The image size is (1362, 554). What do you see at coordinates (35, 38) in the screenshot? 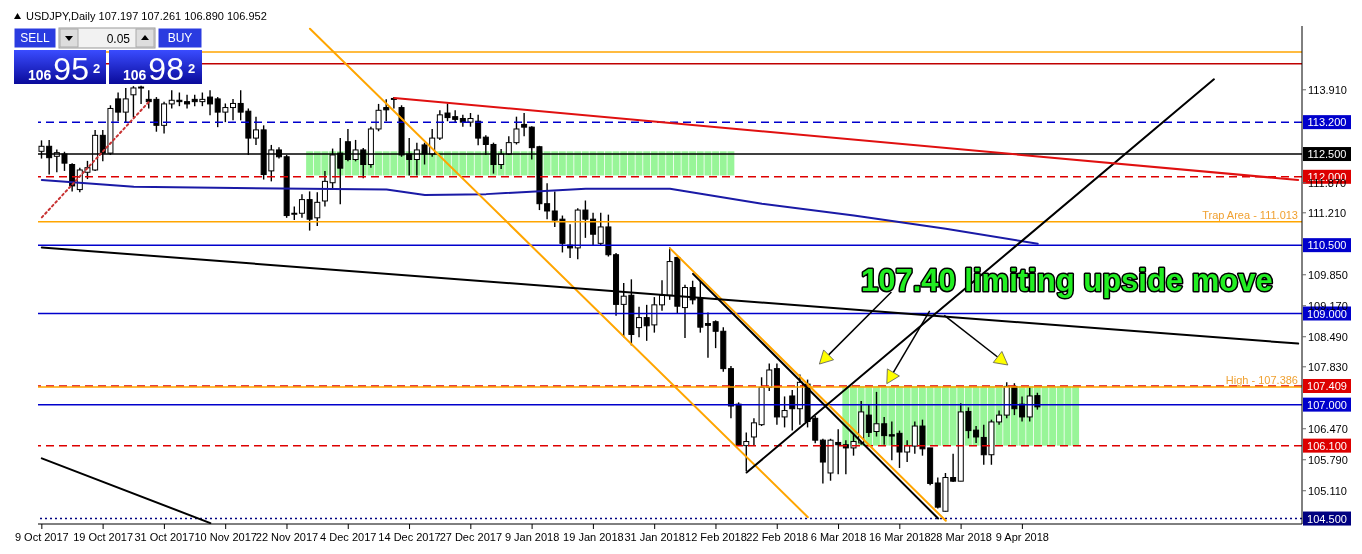
I see `annotation: SELL` at bounding box center [35, 38].